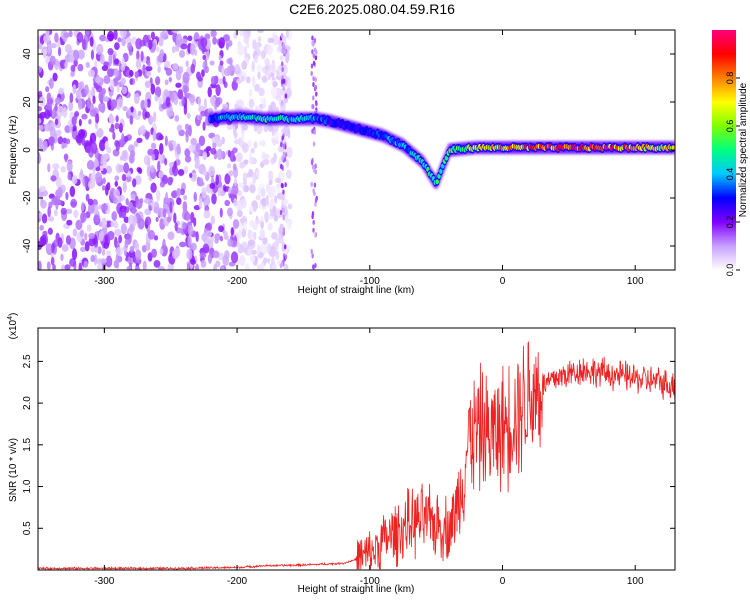 This screenshot has width=750, height=600. I want to click on colorbar-tick-label: 0.0, so click(730, 270).